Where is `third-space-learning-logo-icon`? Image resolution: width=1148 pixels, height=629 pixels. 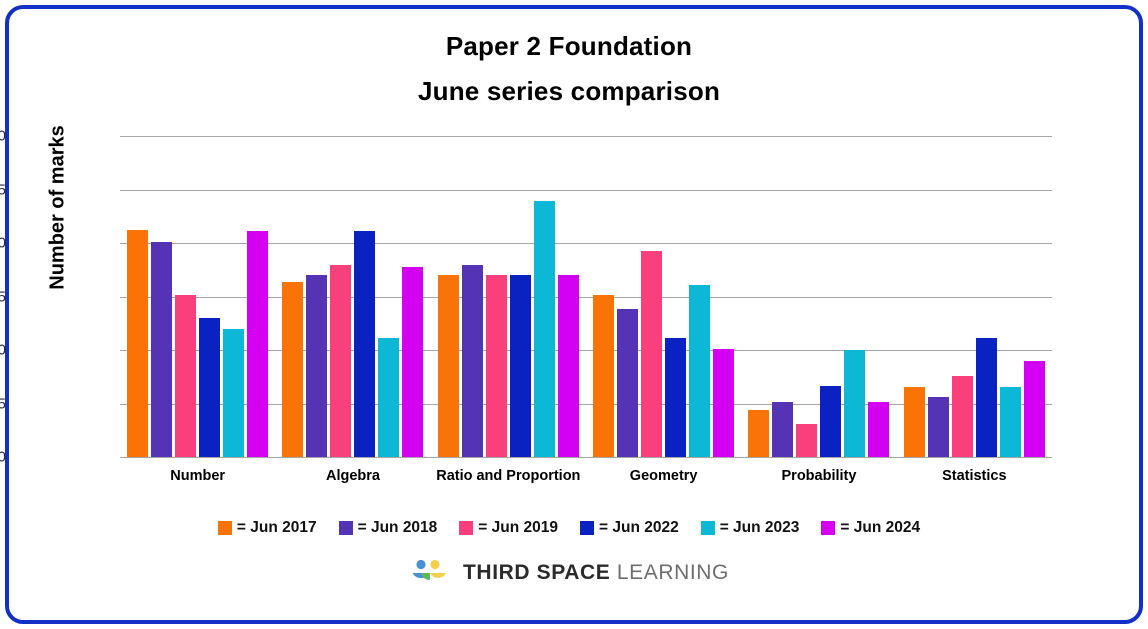 third-space-learning-logo-icon is located at coordinates (429, 570).